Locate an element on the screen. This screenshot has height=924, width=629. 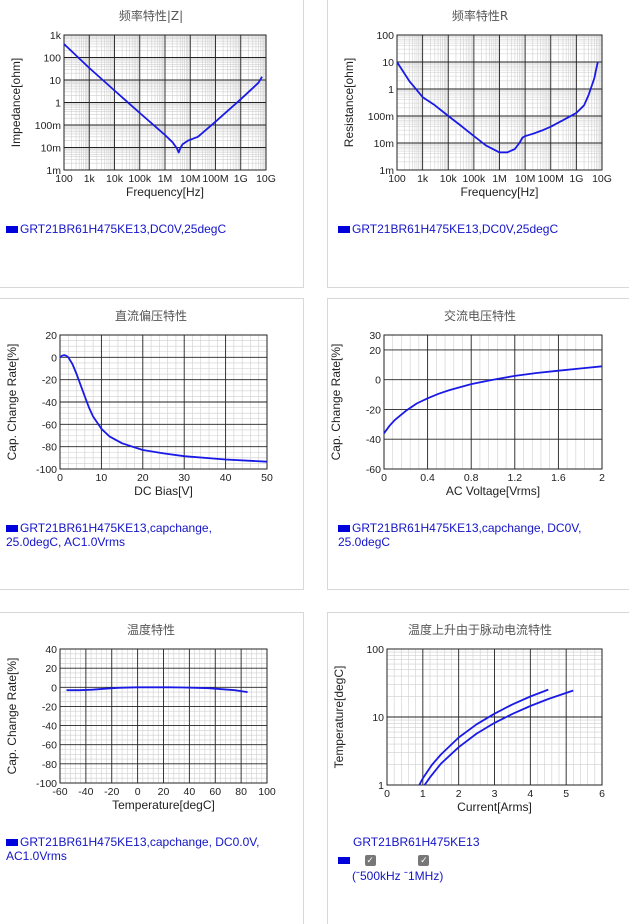
x-tick-label: -20 is located at coordinates (111, 792).